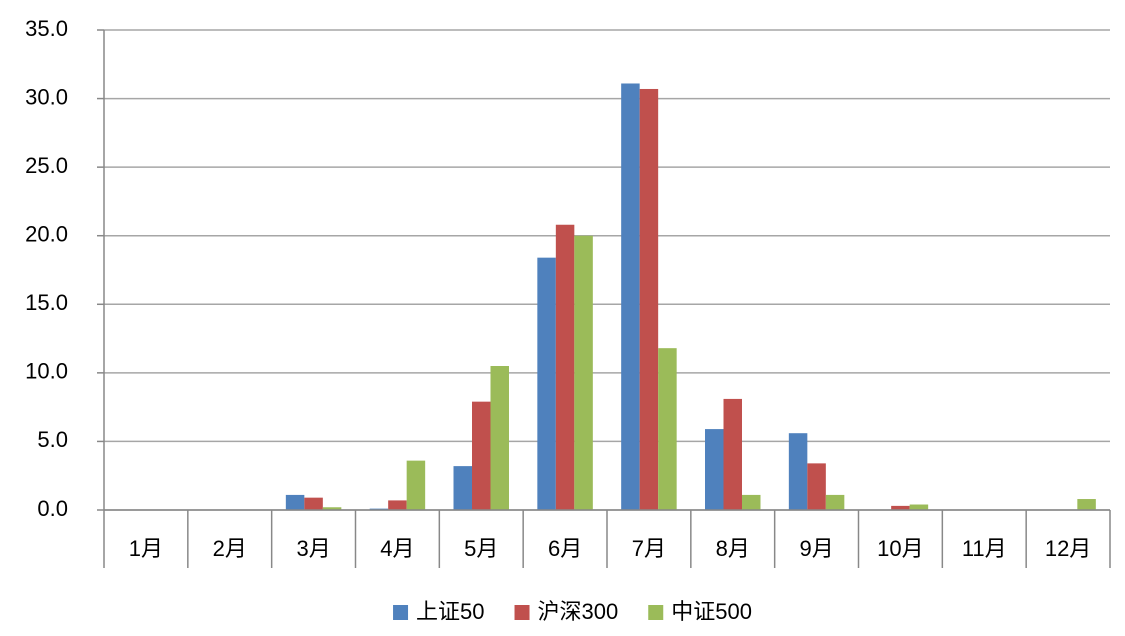  Describe the element at coordinates (46, 165) in the screenshot. I see `y-tick-label: 25.0` at that location.